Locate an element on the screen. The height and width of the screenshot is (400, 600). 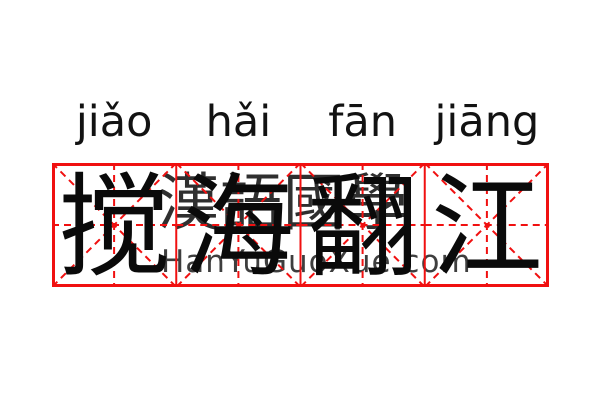
pinyin-row: jiǎo hǎi fān jiāng is located at coordinates (300, 124).